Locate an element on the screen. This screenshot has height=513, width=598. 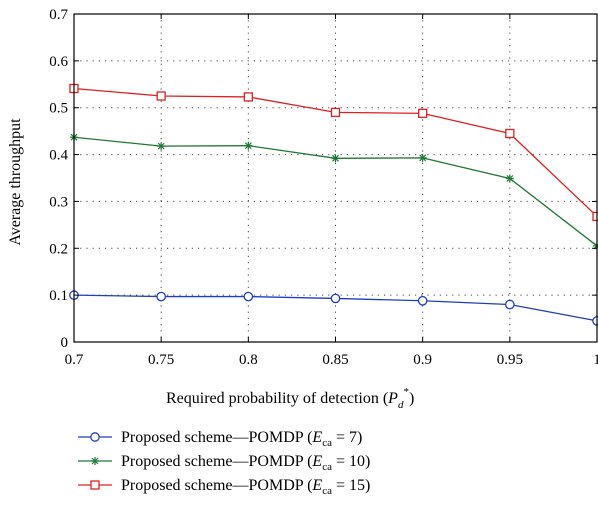
x-tick-label: 0.95 is located at coordinates (510, 360).